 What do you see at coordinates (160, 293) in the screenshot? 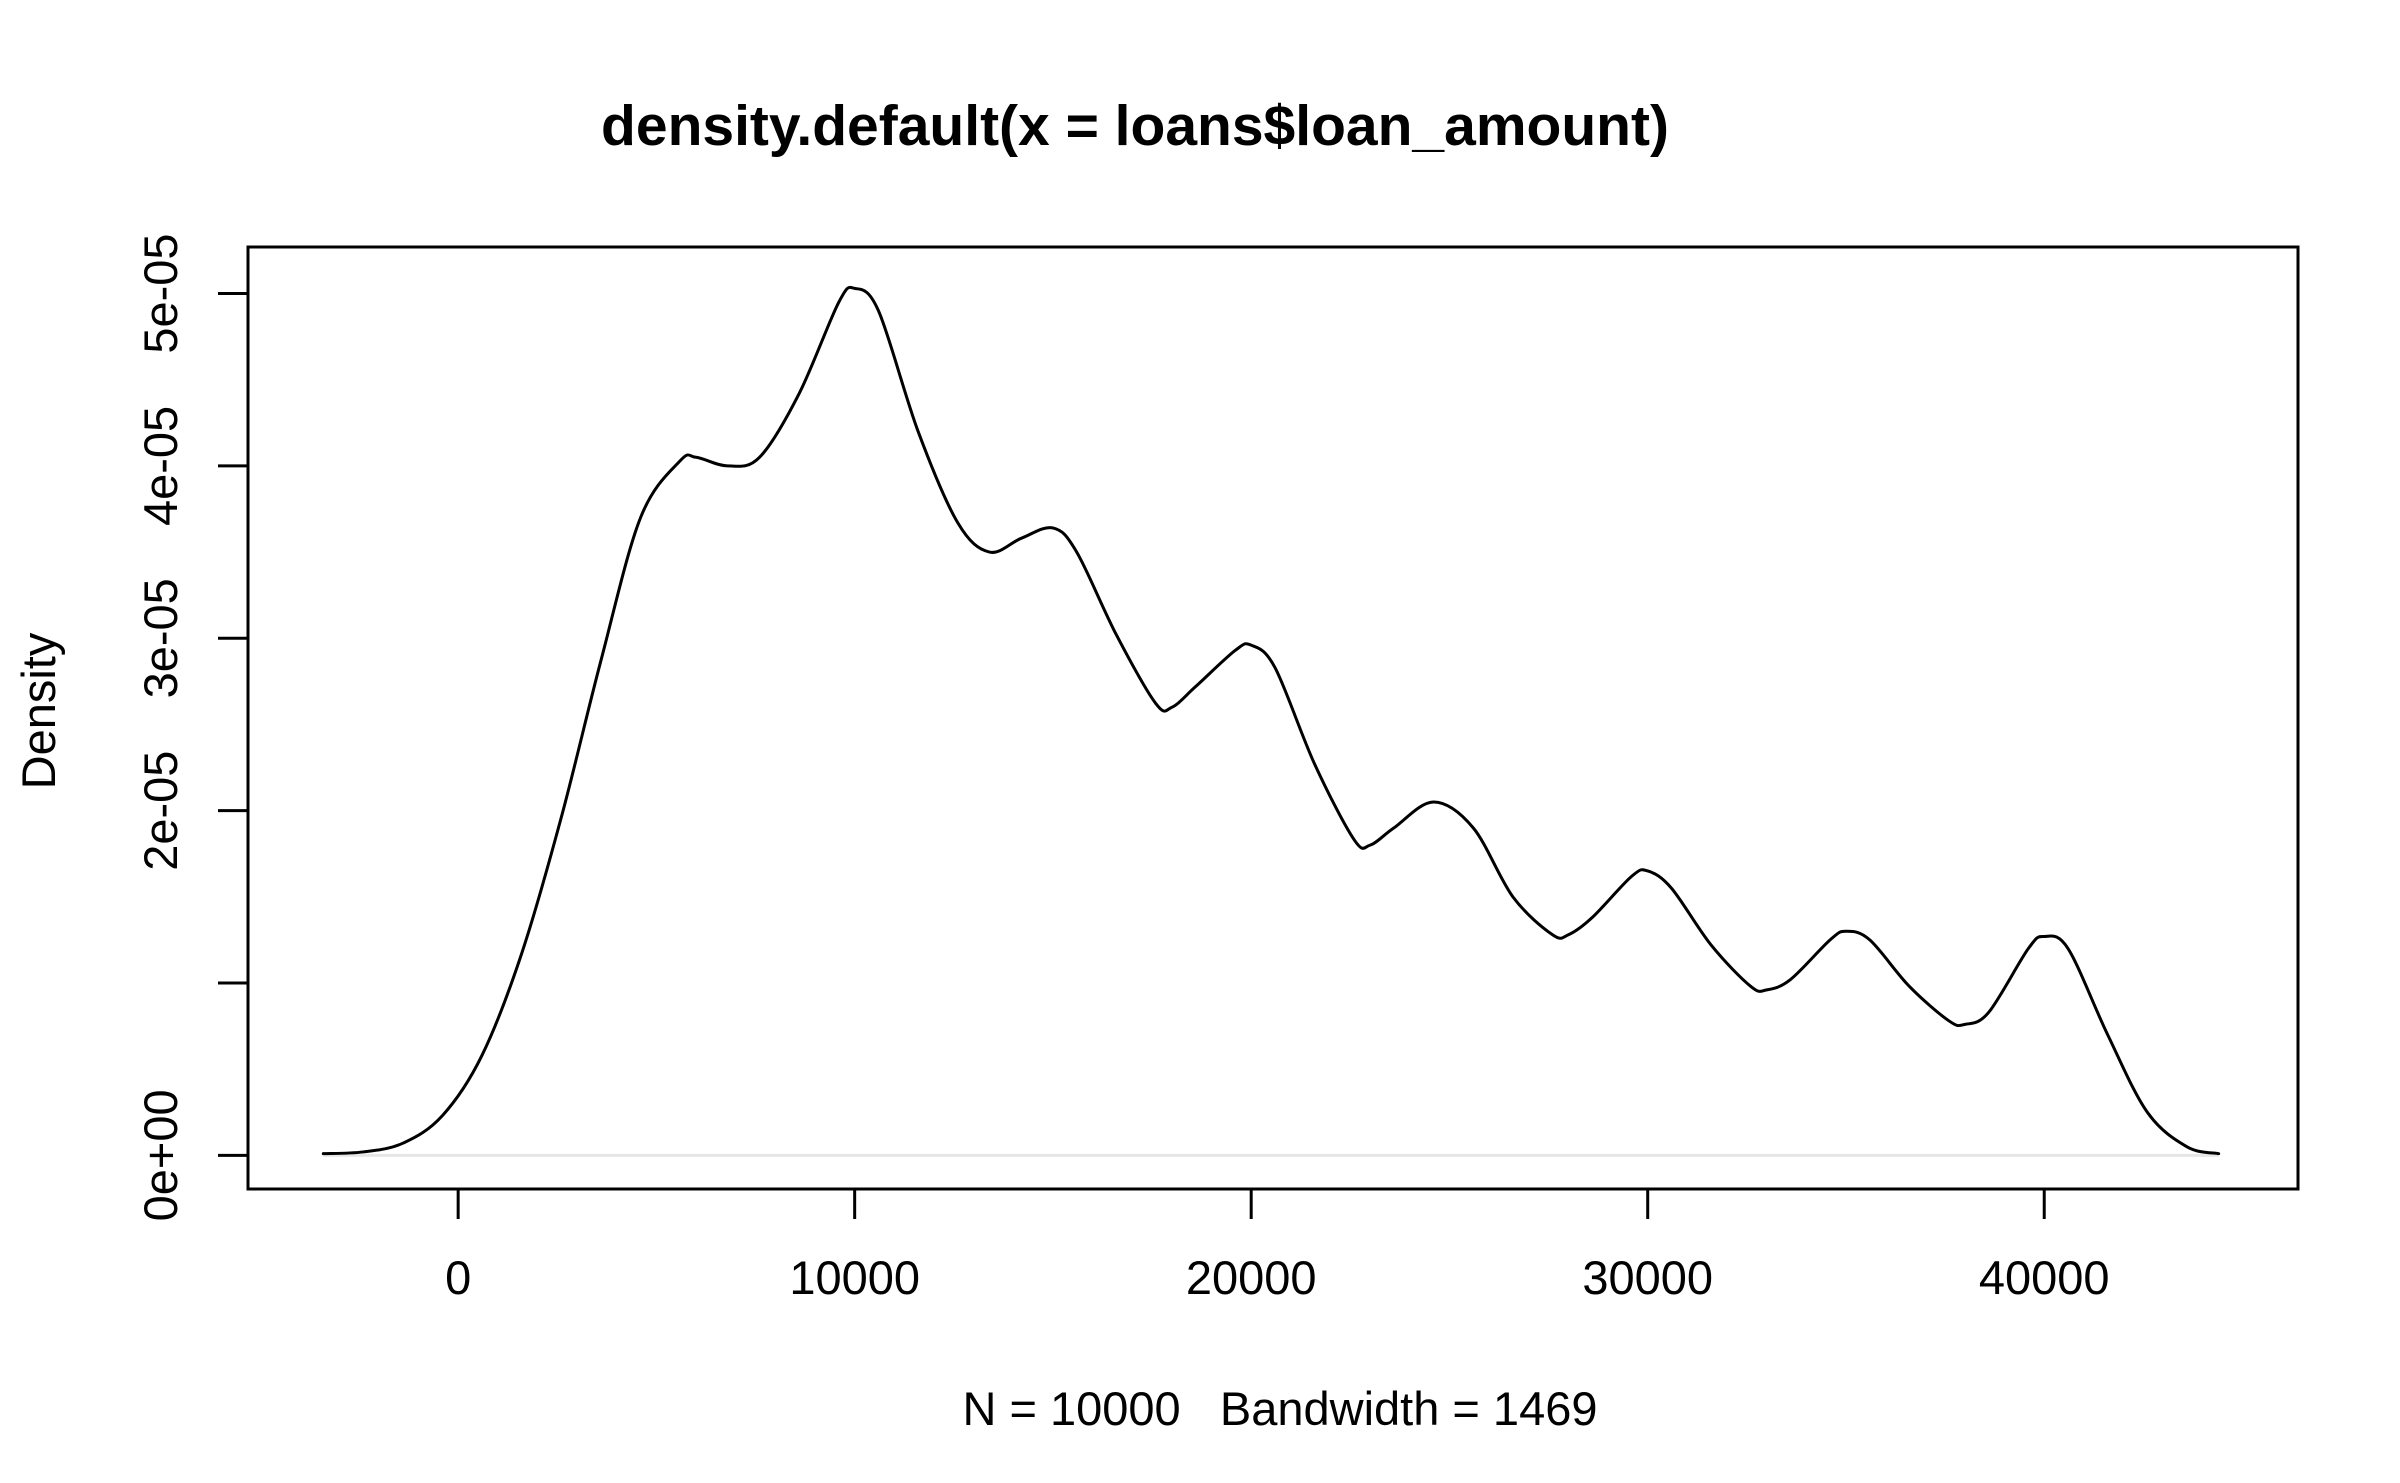
I see `y-tick-label: 5e-05` at bounding box center [160, 293].